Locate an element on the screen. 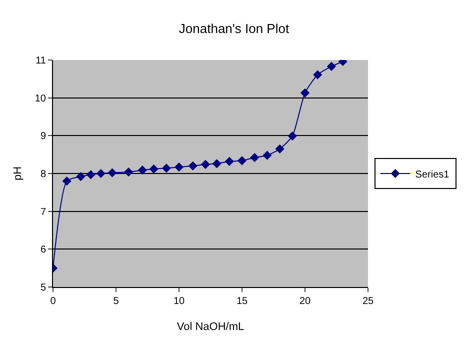  y-tick-label: 8 is located at coordinates (43, 174).